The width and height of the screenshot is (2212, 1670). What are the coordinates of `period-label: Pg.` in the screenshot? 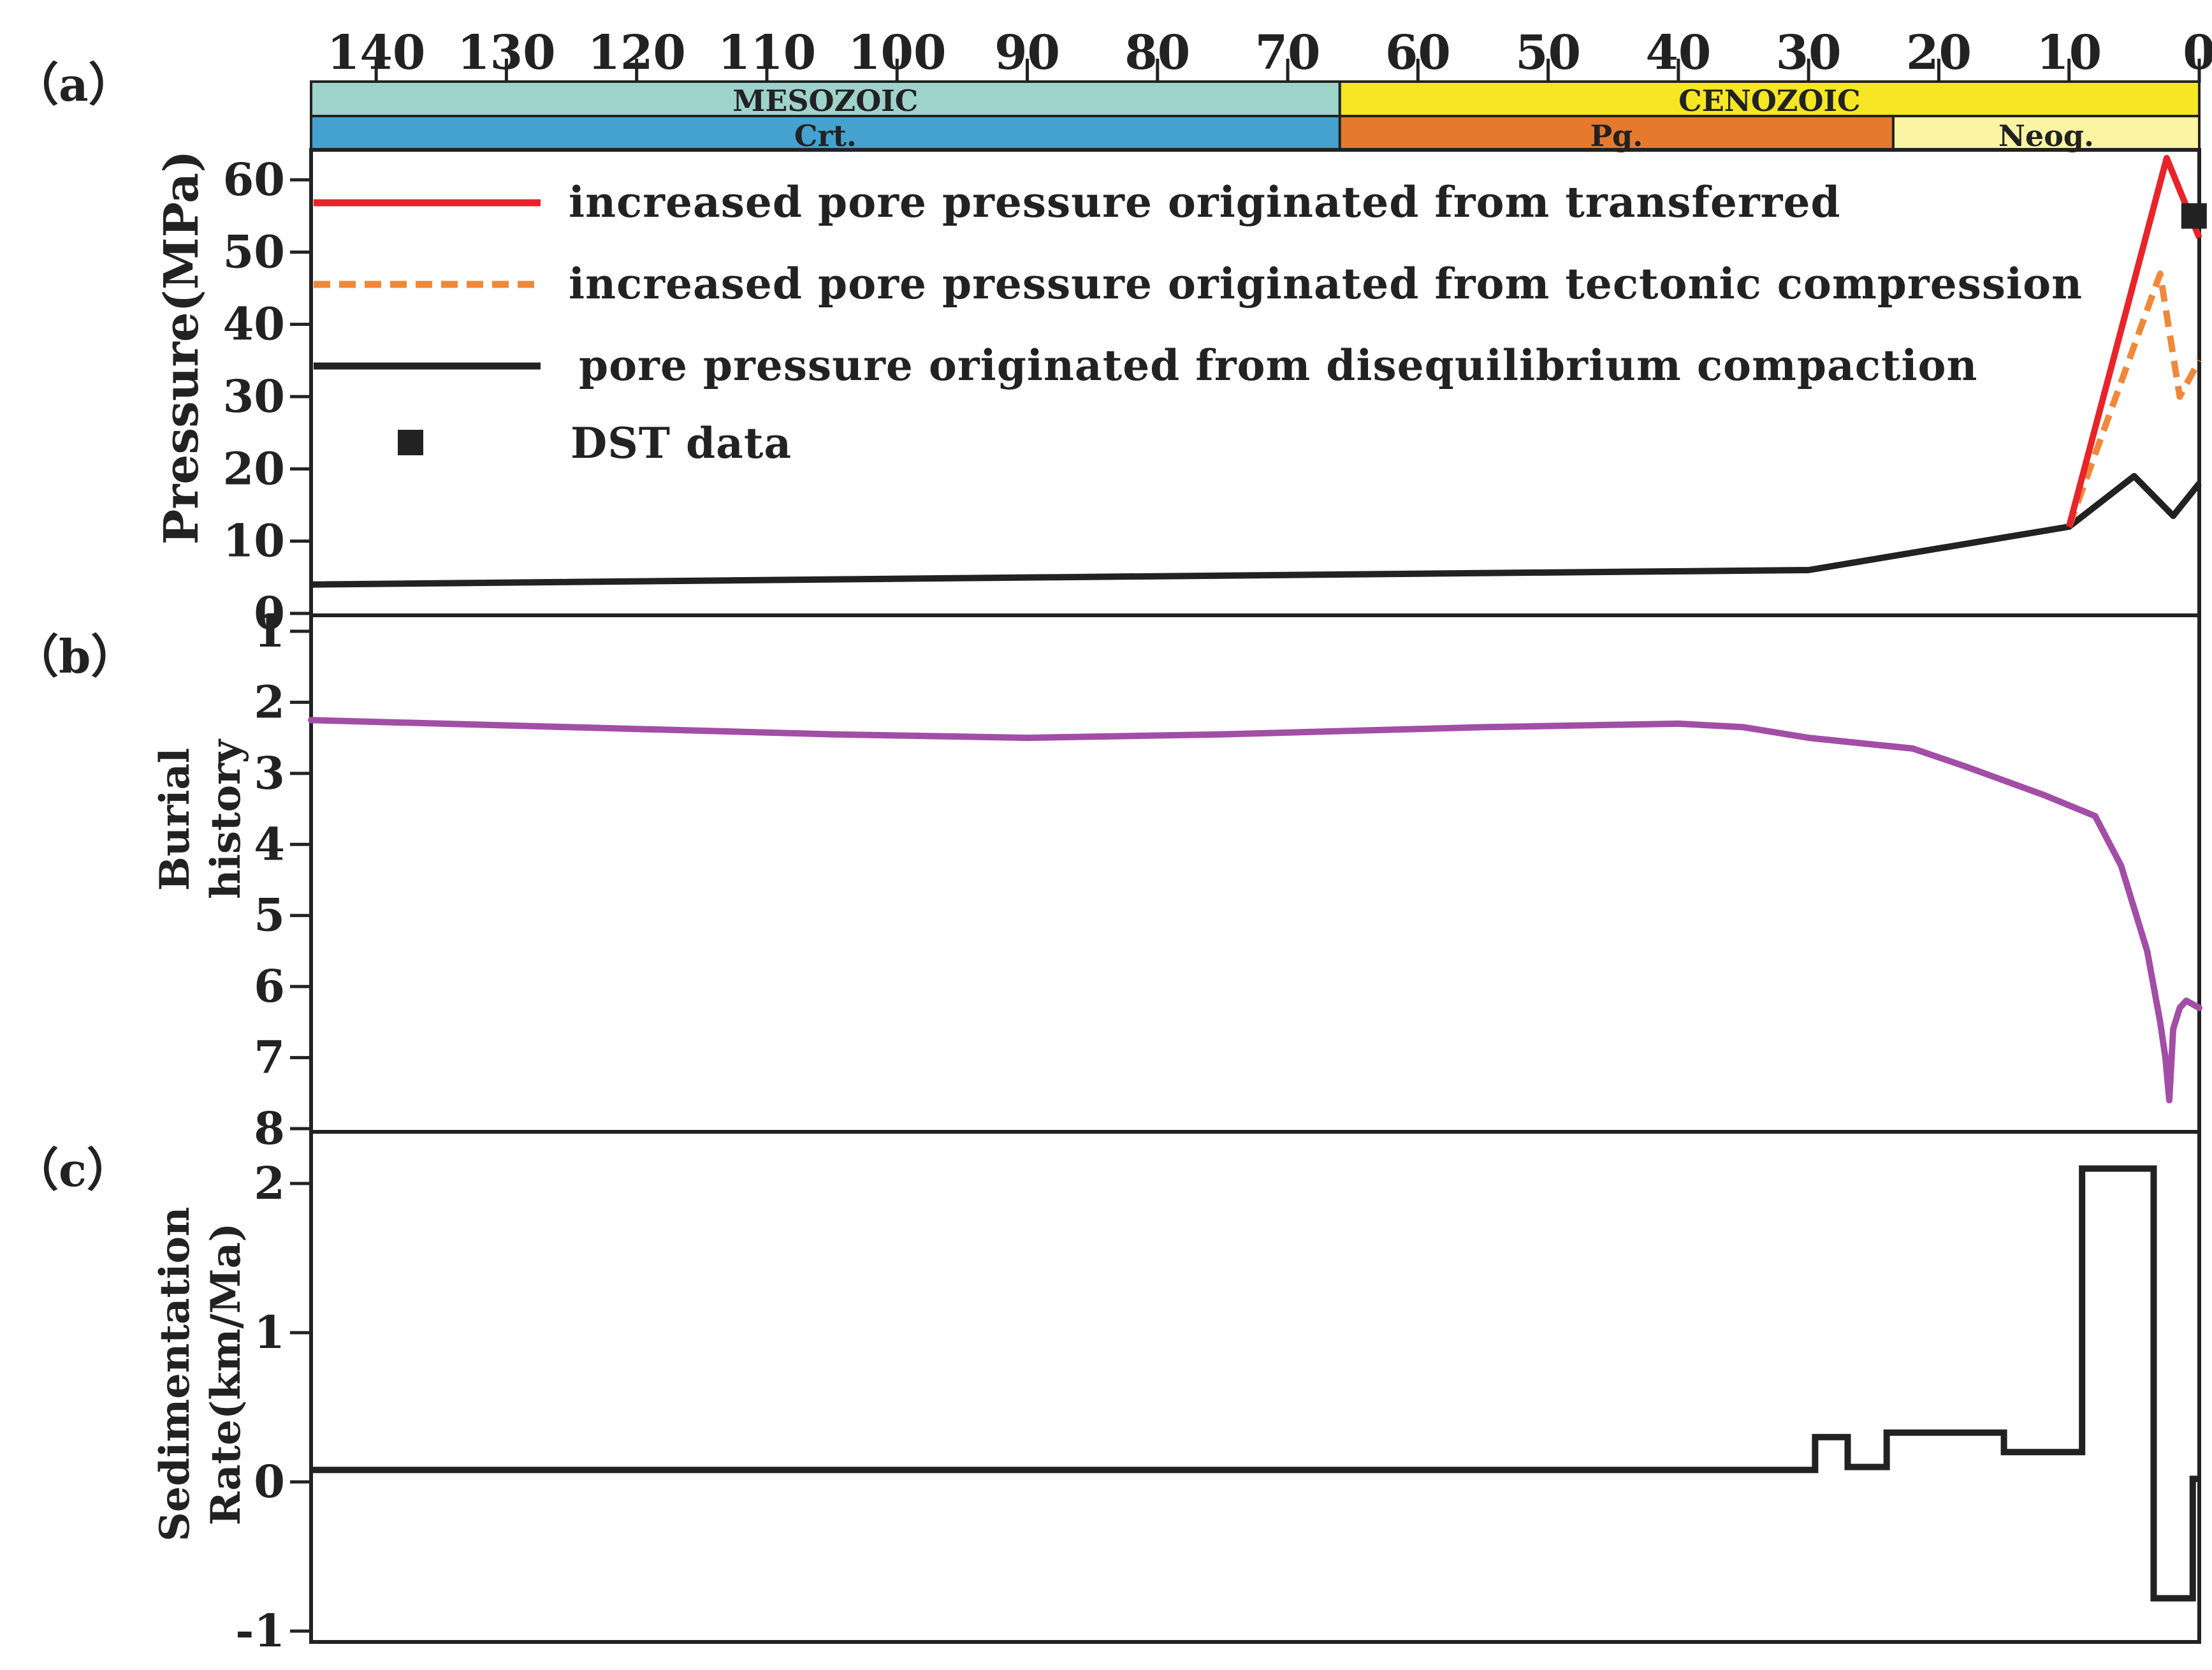 It's located at (1616, 136).